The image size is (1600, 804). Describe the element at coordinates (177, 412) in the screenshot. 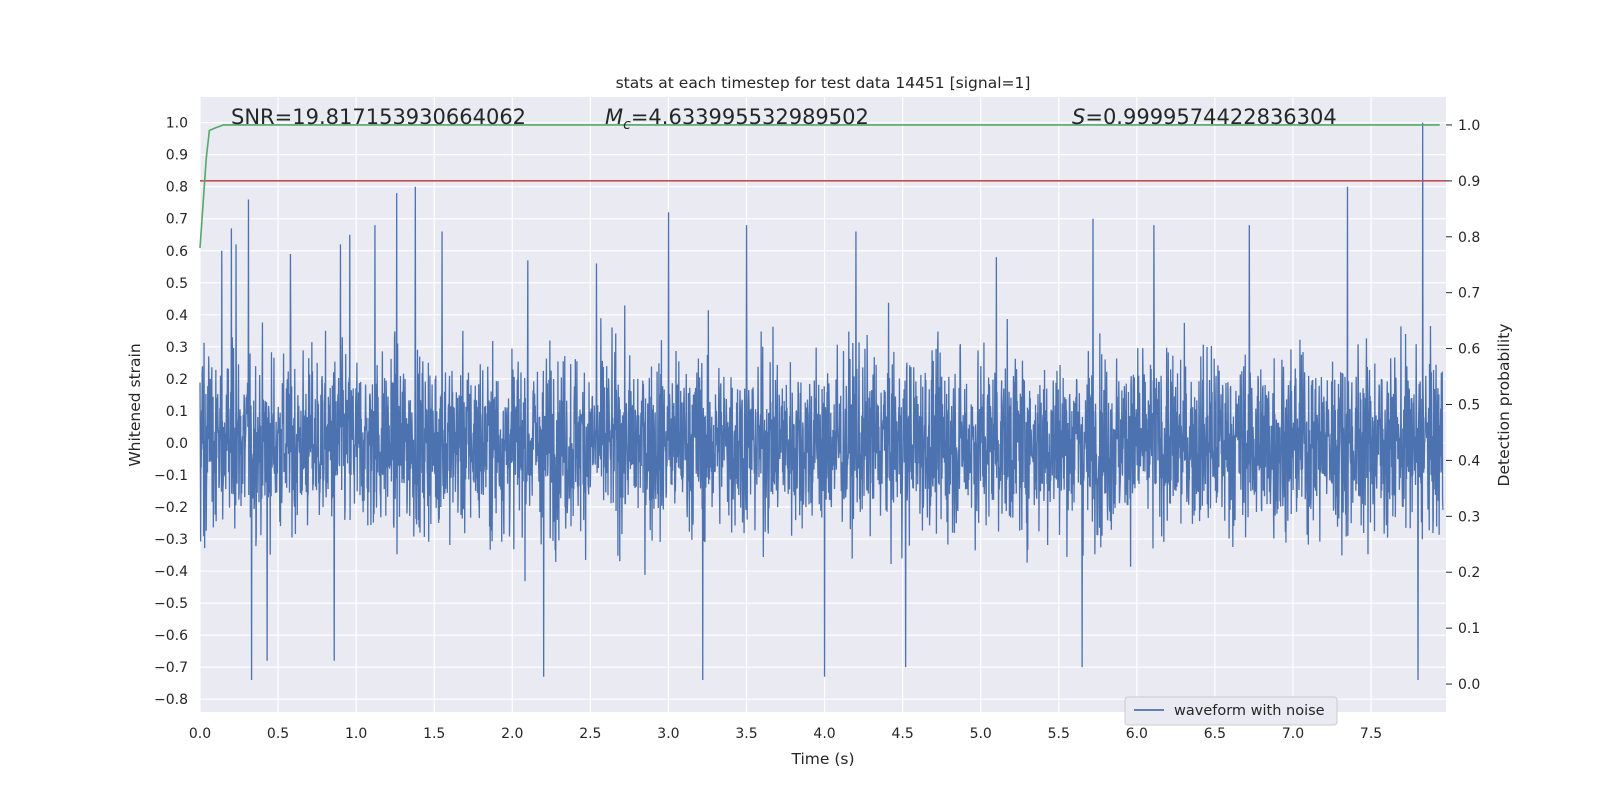

I see `y-tick-label: 0.1` at that location.